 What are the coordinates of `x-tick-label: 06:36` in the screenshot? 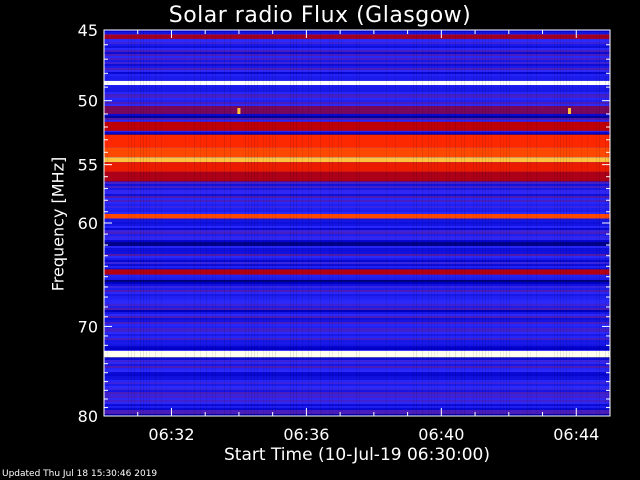 It's located at (306, 434).